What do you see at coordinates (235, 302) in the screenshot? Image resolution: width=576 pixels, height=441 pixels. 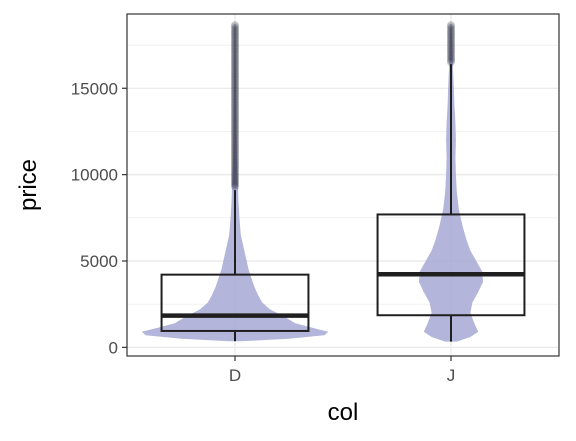 I see `box-D` at bounding box center [235, 302].